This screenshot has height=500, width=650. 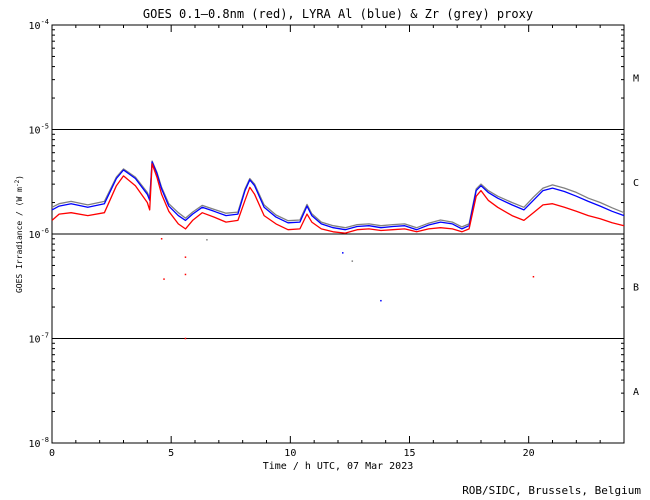 What do you see at coordinates (347, 289) in the screenshot?
I see `outlier-points` at bounding box center [347, 289].